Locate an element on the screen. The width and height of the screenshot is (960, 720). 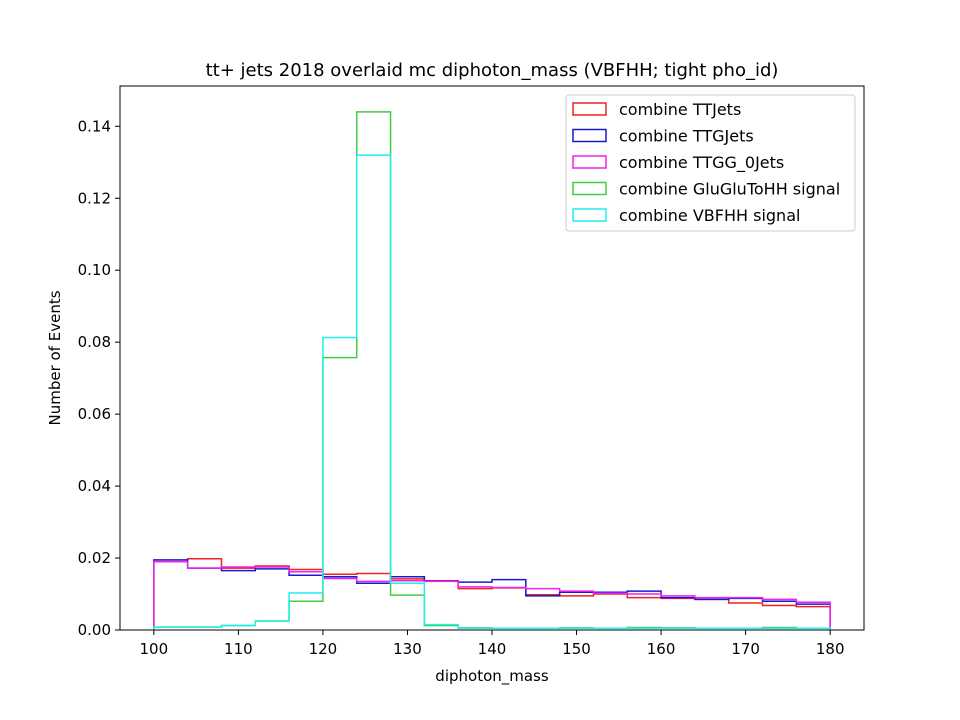
y-tick-label: 0.10 is located at coordinates (94, 270).